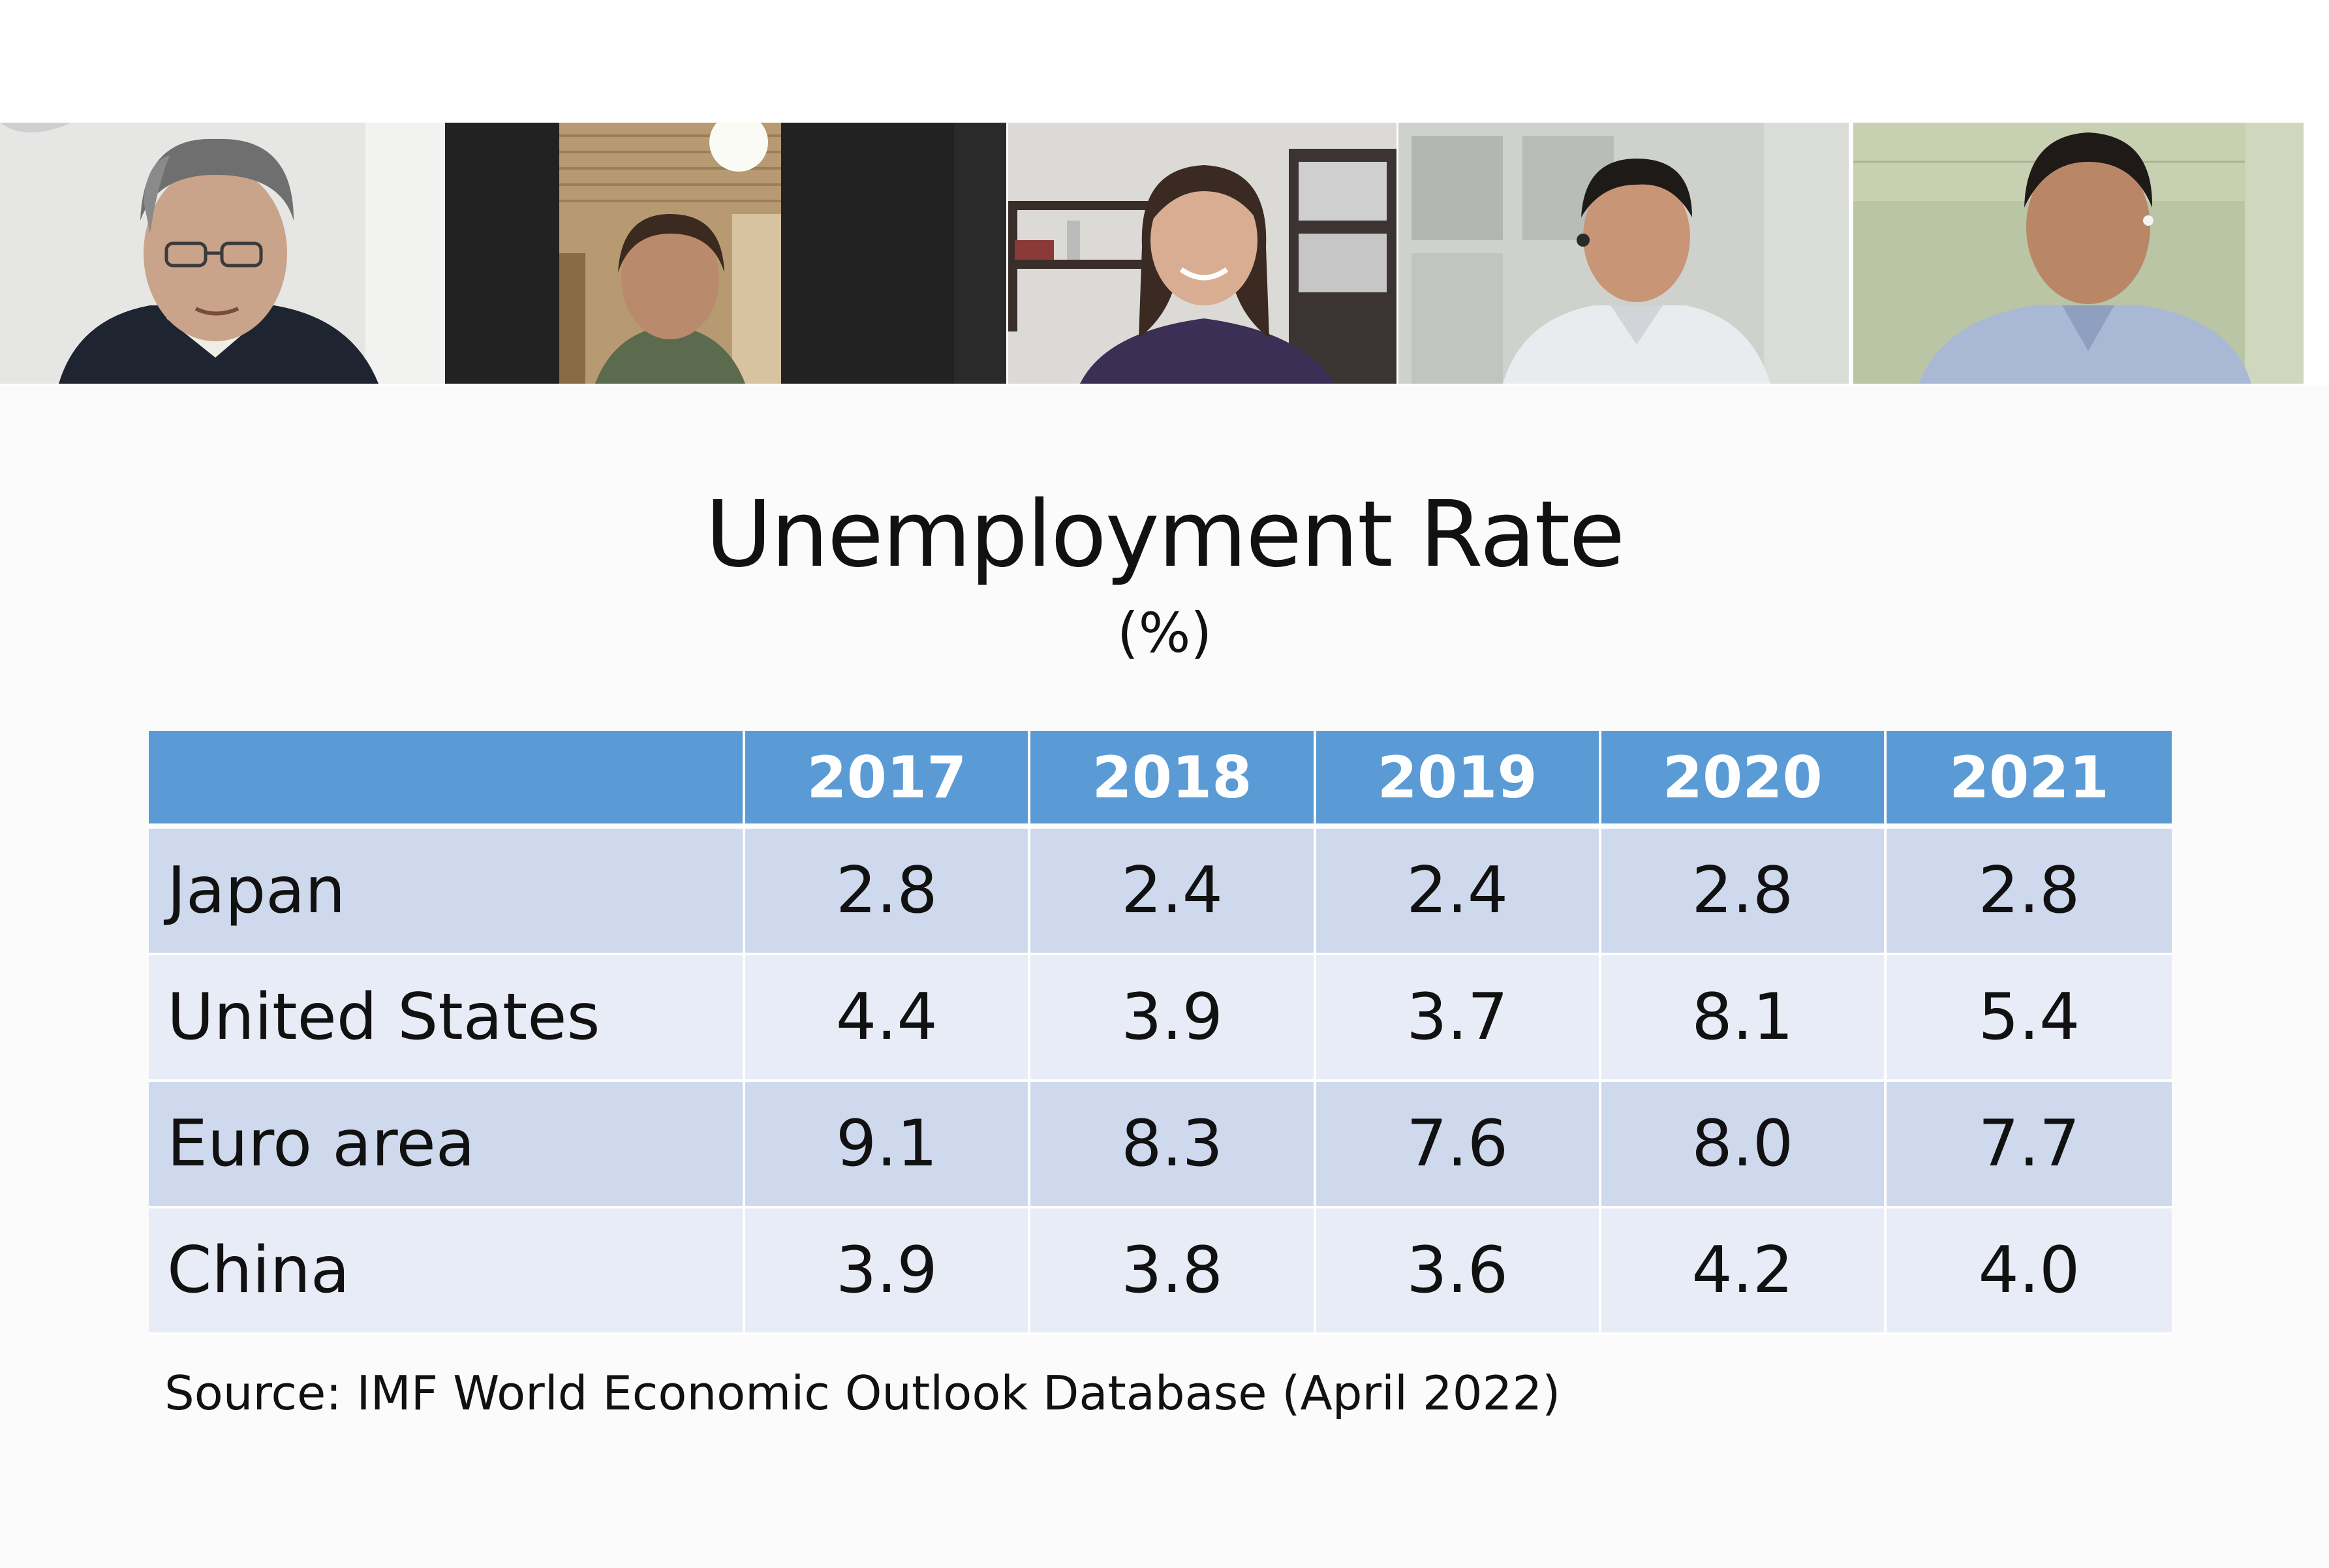 Image resolution: width=2329 pixels, height=1568 pixels. Describe the element at coordinates (1166, 535) in the screenshot. I see `slide-title: Unemployment Rate` at that location.